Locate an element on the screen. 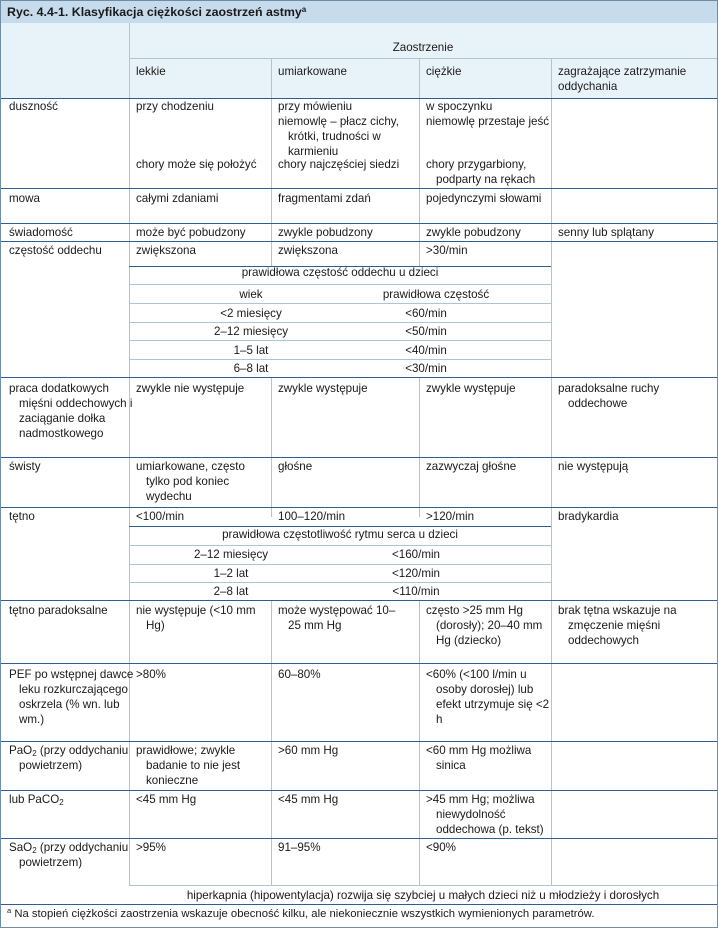  paco2-umiarkowane: <45 mm Hg is located at coordinates (308, 799).